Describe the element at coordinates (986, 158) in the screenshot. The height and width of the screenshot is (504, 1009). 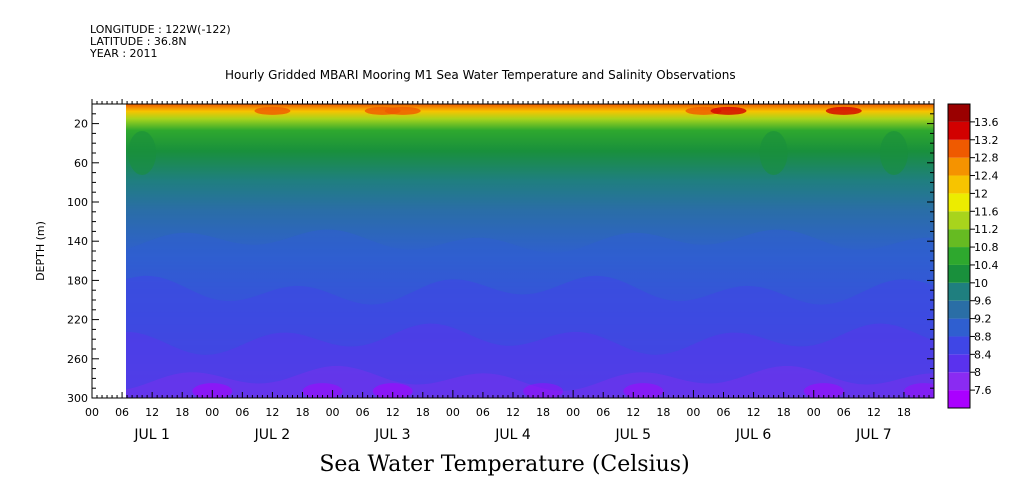
I see `colorbar-label: 12.8` at that location.